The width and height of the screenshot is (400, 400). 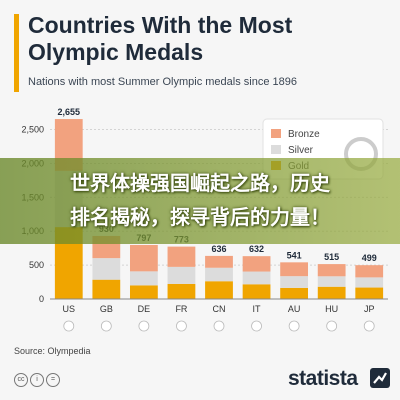 I want to click on banner-text-line-2: 排名揭秘，探寻背后的力量！, so click(x=200, y=217).